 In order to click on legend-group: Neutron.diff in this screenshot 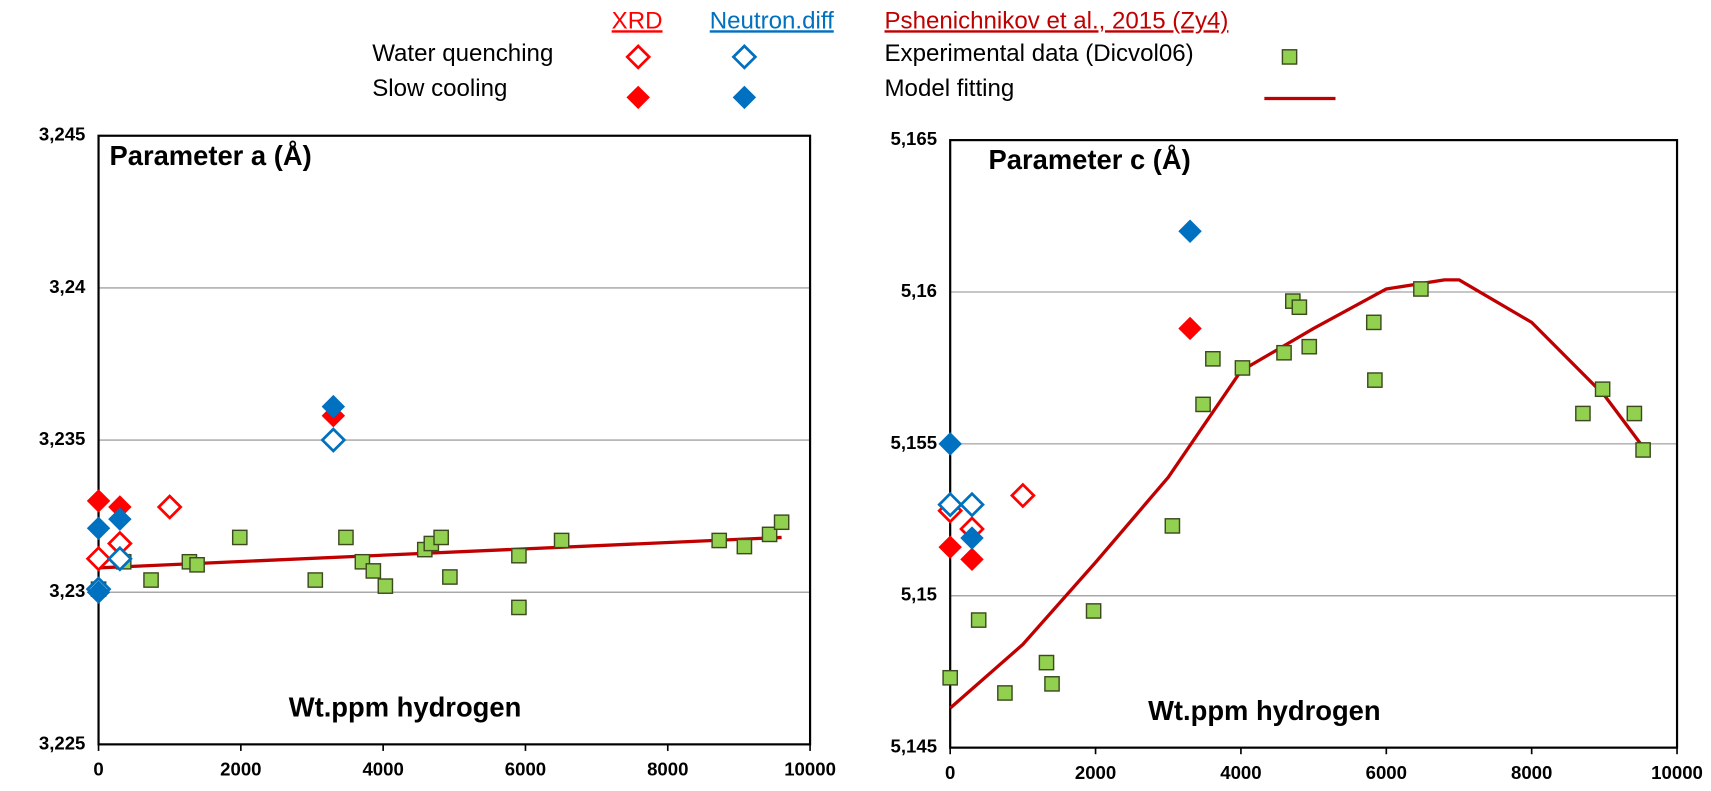, I will do `click(772, 20)`.